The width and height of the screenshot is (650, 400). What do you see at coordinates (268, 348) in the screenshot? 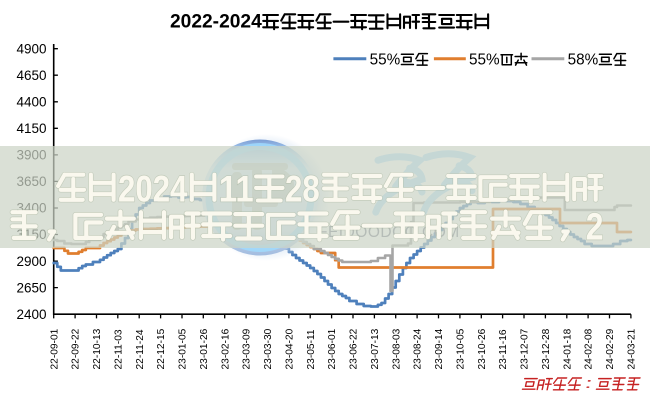
I see `svg-text: 23-03-30` at bounding box center [268, 348].